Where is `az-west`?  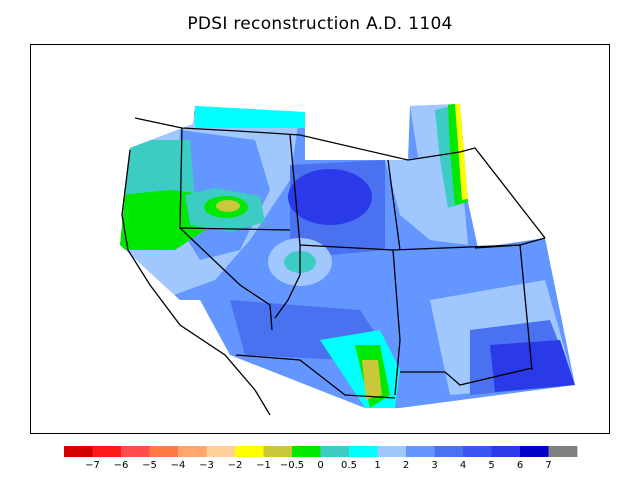
az-west is located at coordinates (287, 282).